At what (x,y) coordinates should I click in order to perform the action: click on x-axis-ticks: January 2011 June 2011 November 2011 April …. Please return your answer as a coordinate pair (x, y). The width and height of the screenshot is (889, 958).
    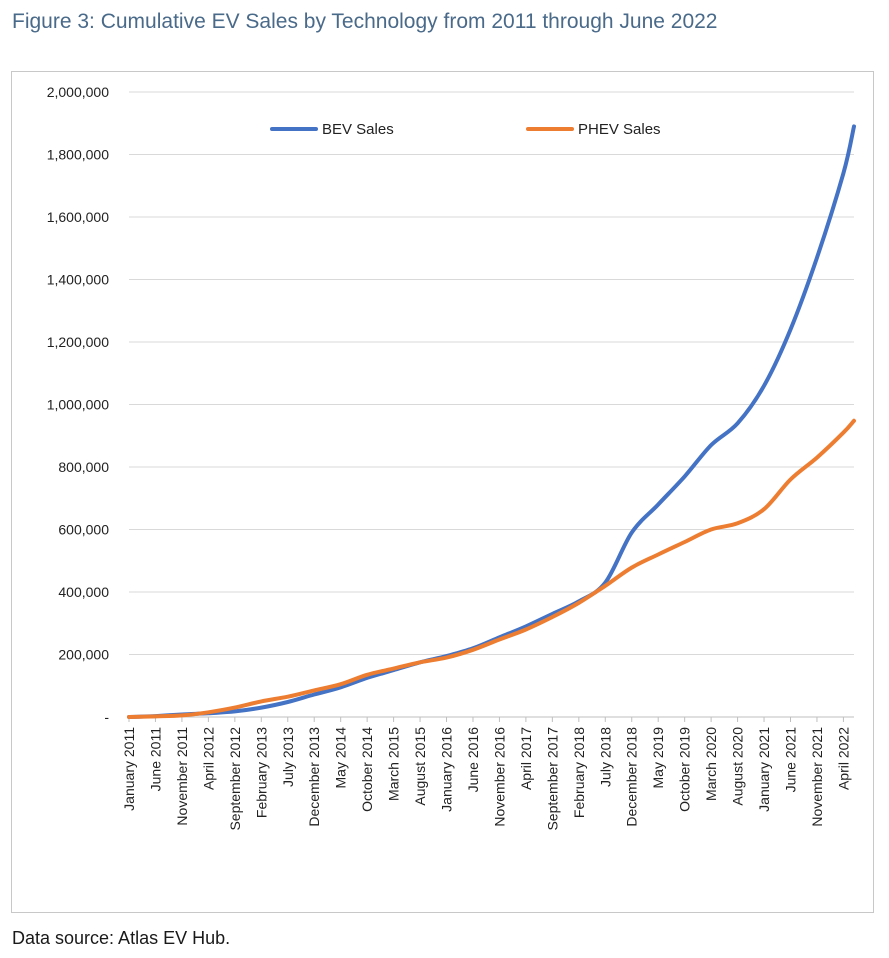
    Looking at the image, I should click on (486, 774).